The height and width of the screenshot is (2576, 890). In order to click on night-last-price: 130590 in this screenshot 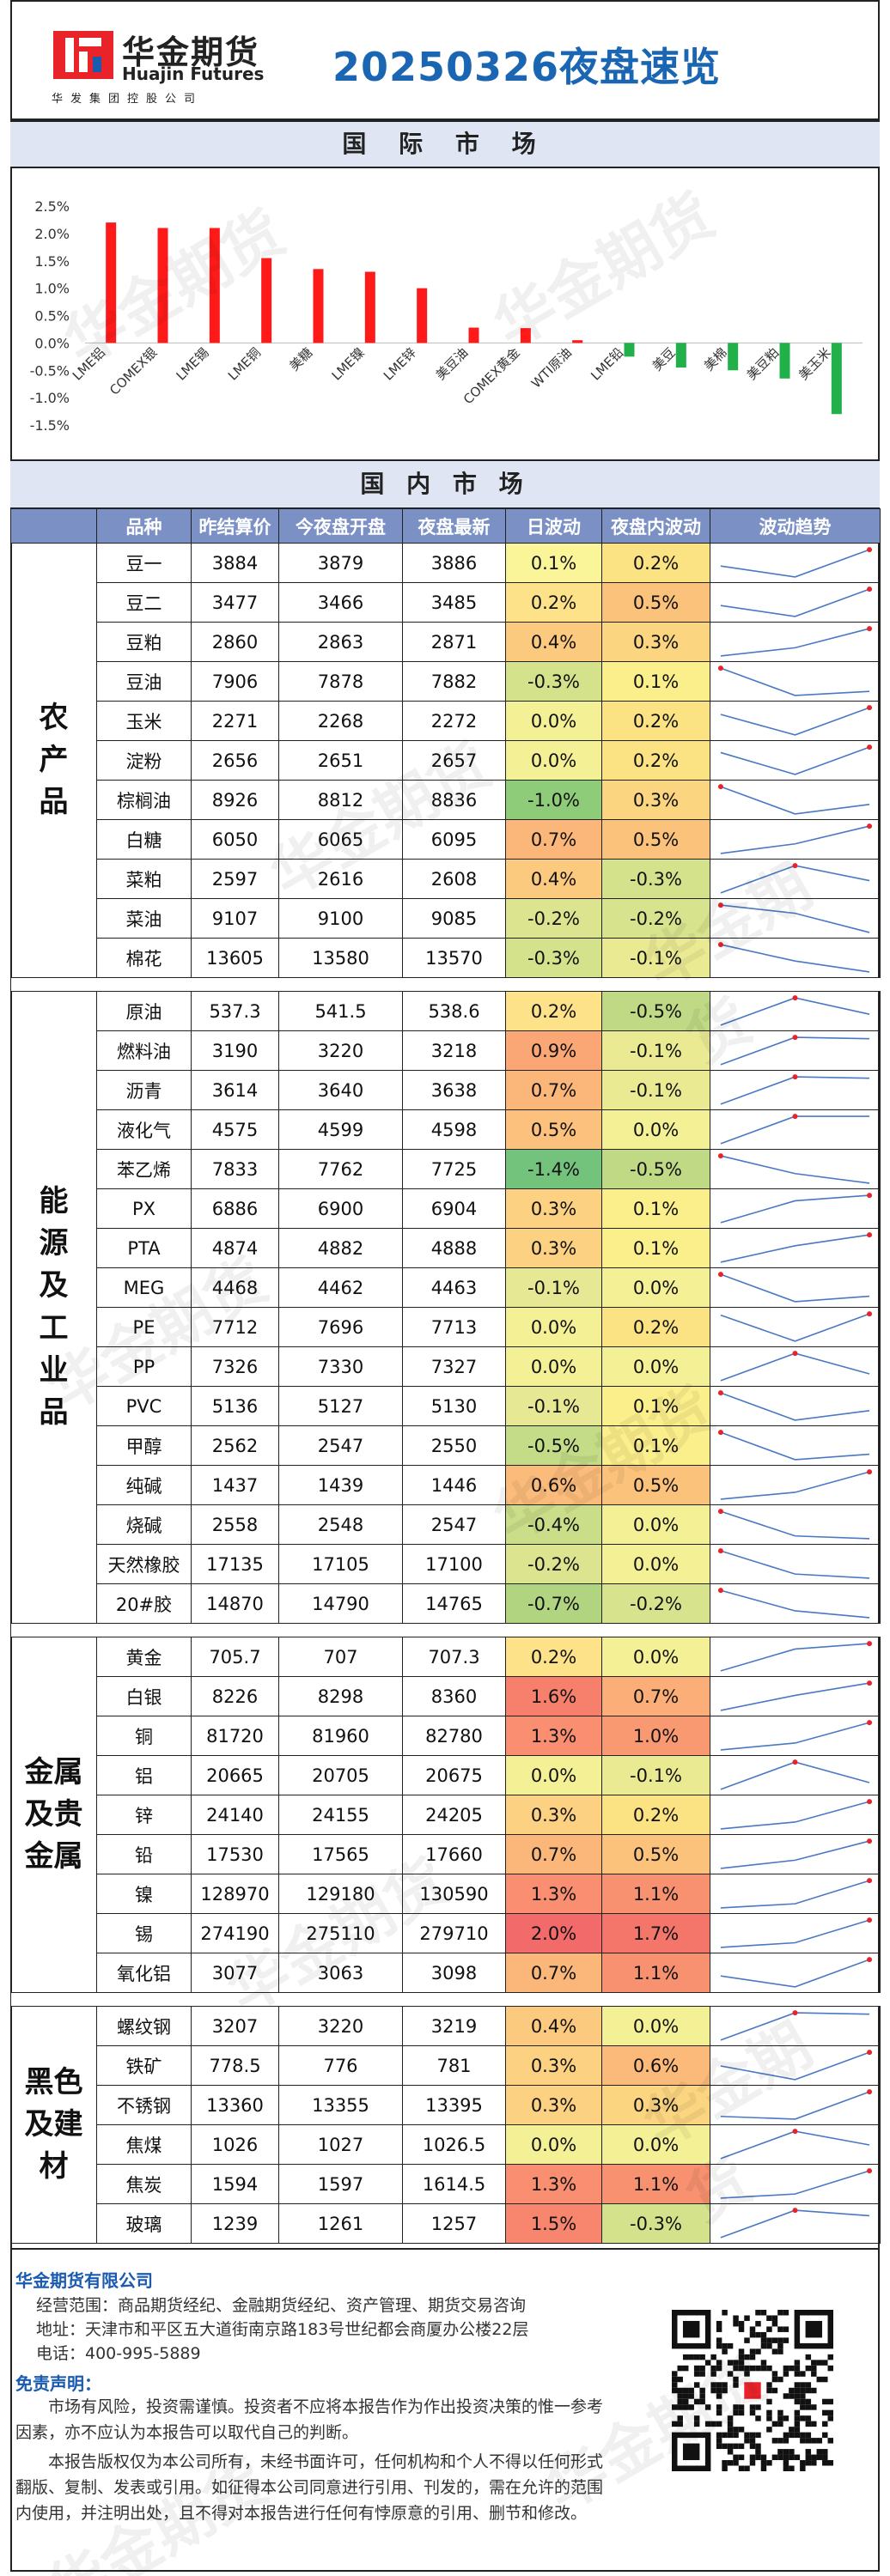, I will do `click(454, 1894)`.